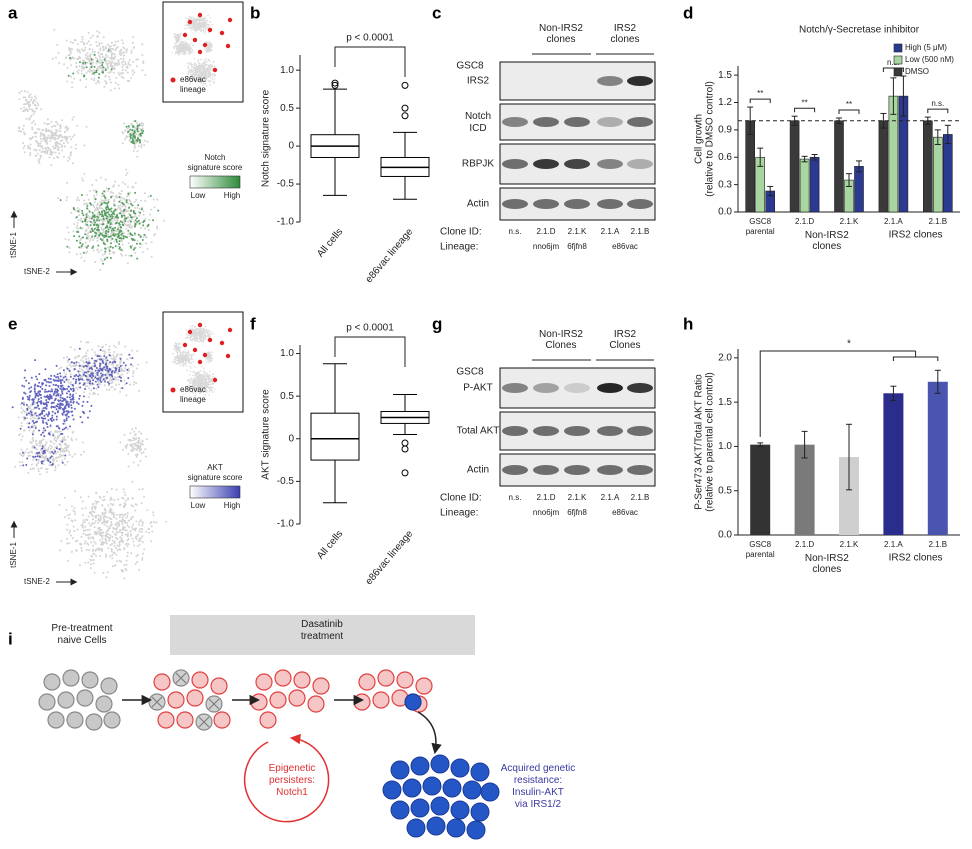 This screenshot has height=849, width=972. I want to click on text-line: via IRS1/2, so click(538, 804).